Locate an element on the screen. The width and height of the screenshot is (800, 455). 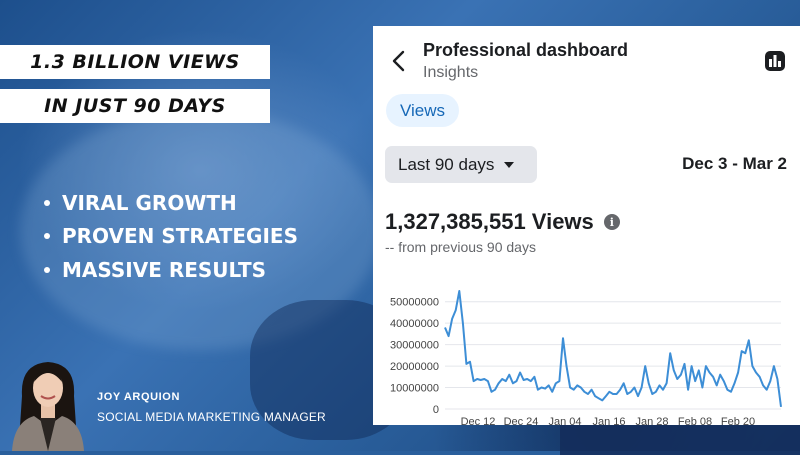
bar-chart-icon is located at coordinates (775, 61).